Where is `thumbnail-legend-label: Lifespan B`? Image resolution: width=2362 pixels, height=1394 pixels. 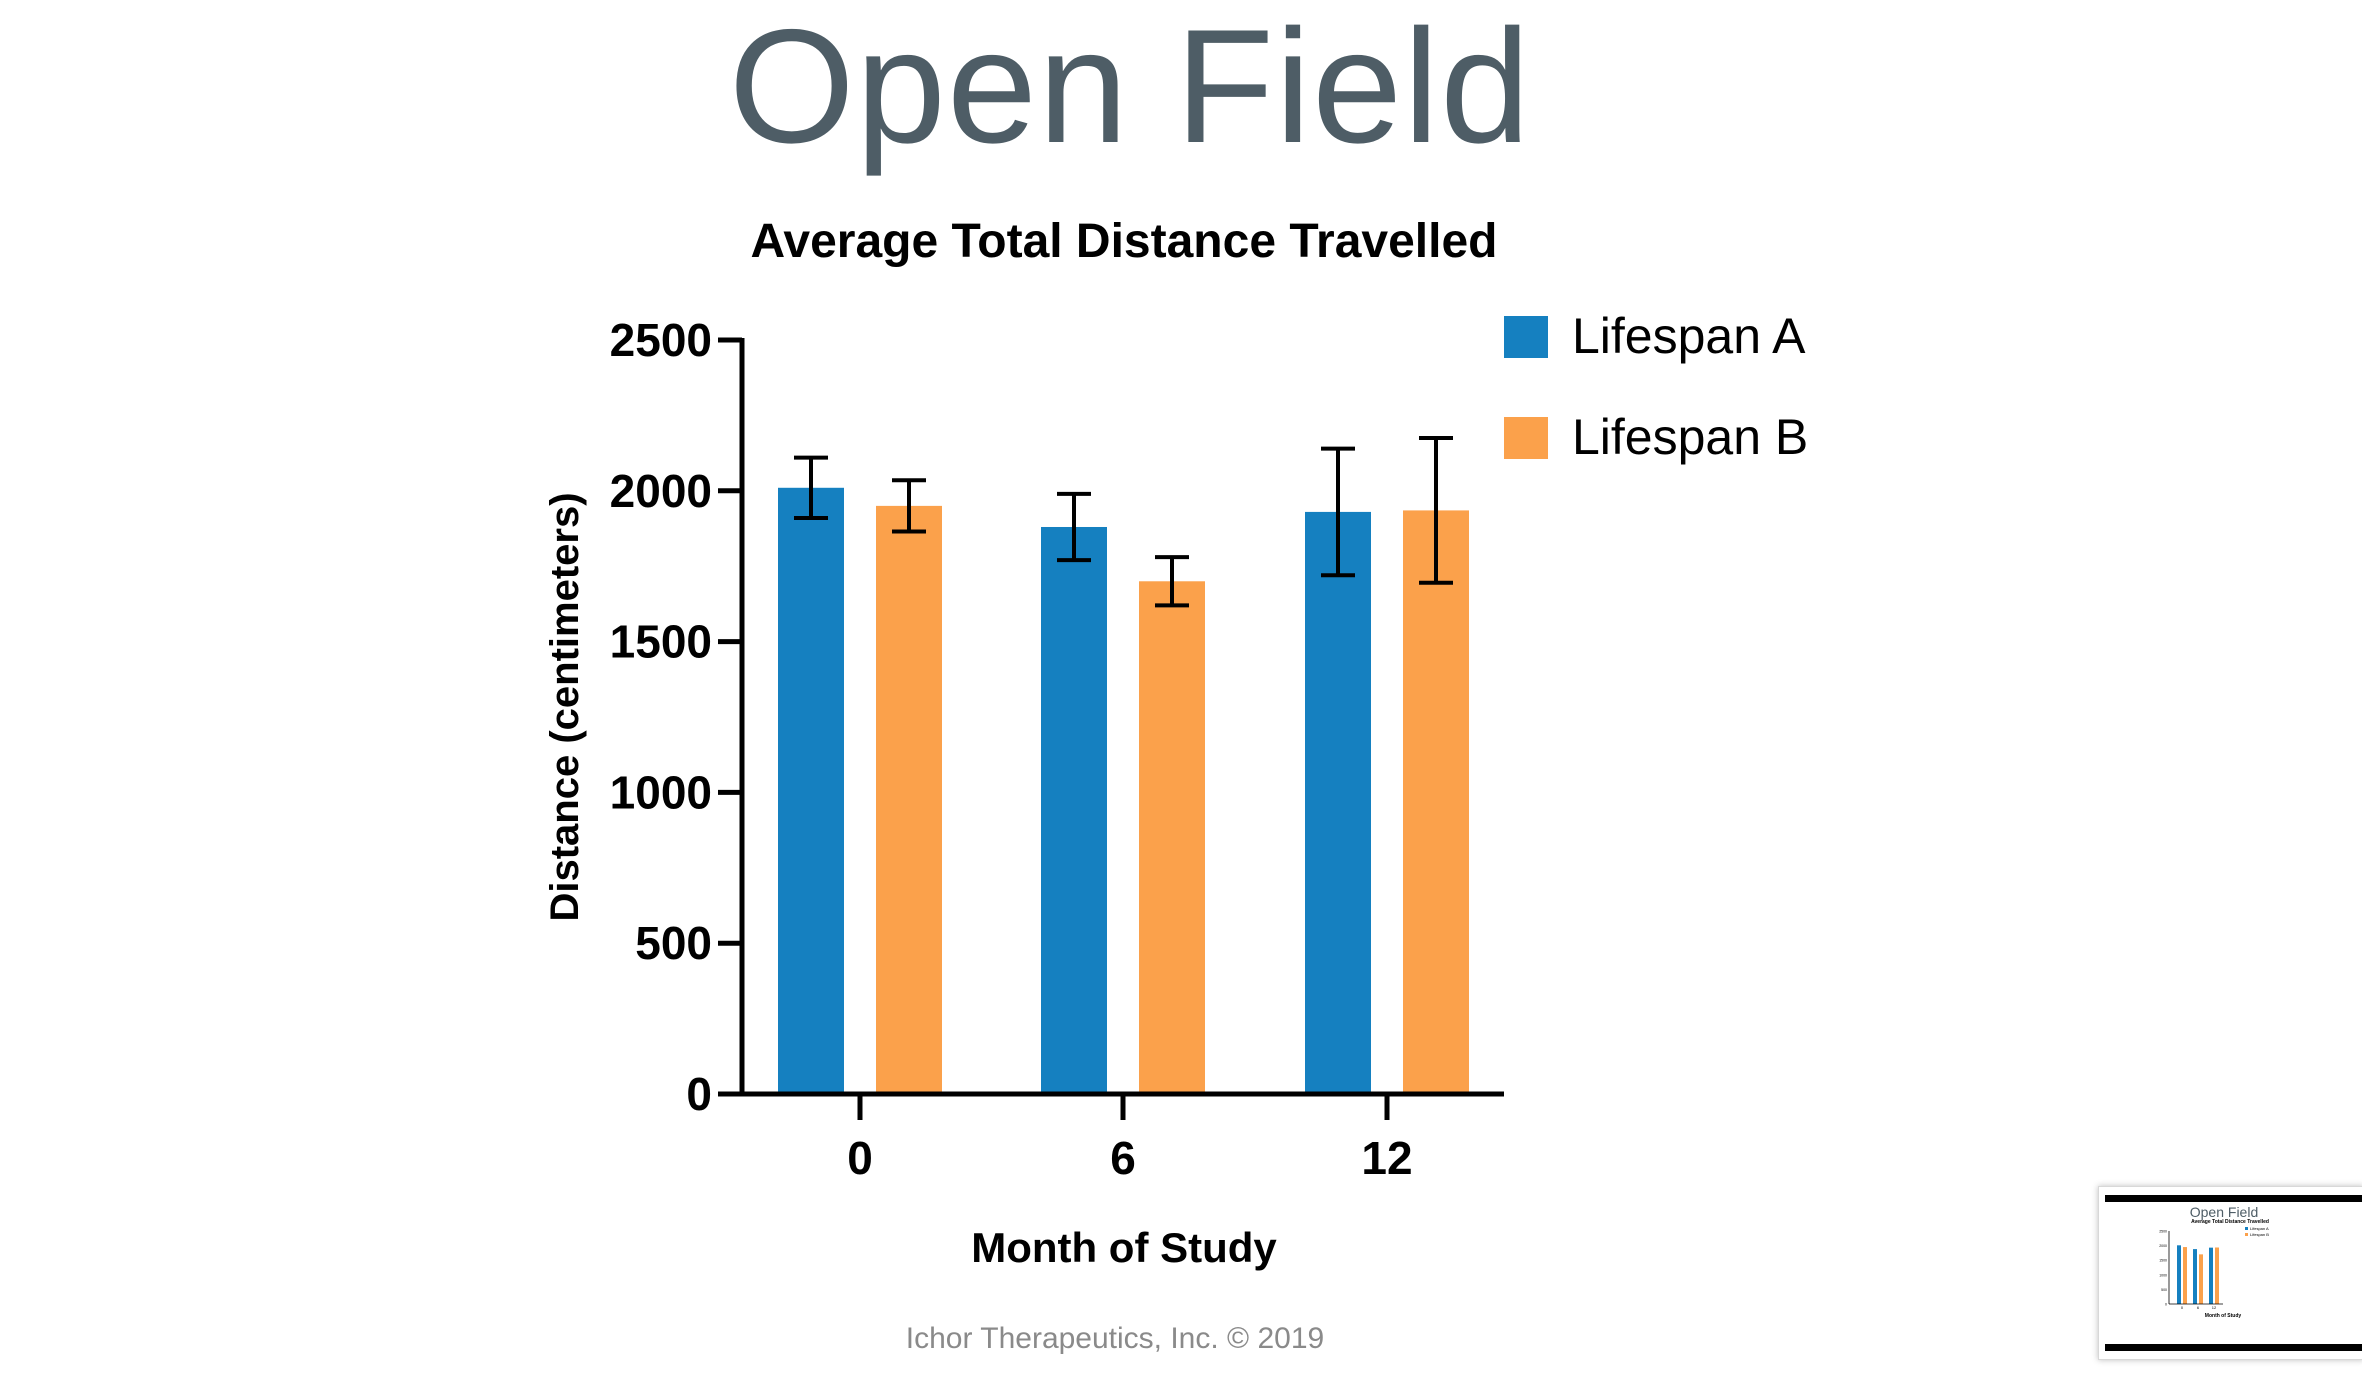
thumbnail-legend-label: Lifespan B is located at coordinates (2259, 1234).